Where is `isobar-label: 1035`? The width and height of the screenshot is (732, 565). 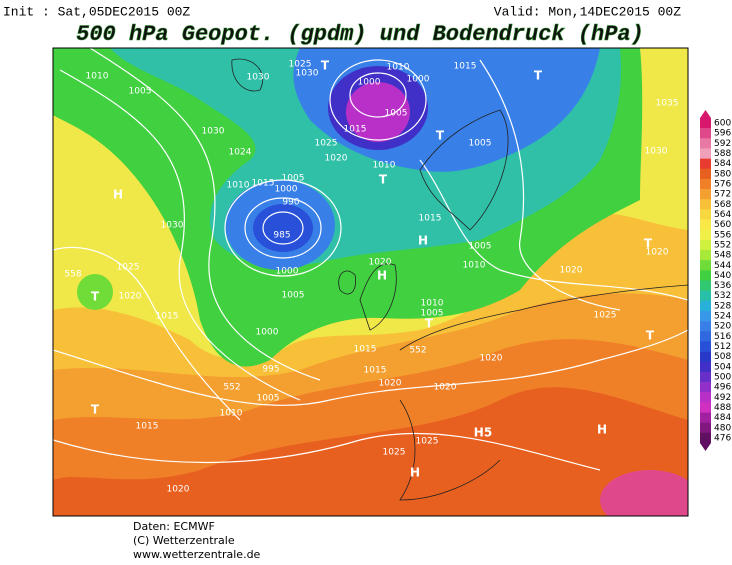
isobar-label: 1035 is located at coordinates (667, 104).